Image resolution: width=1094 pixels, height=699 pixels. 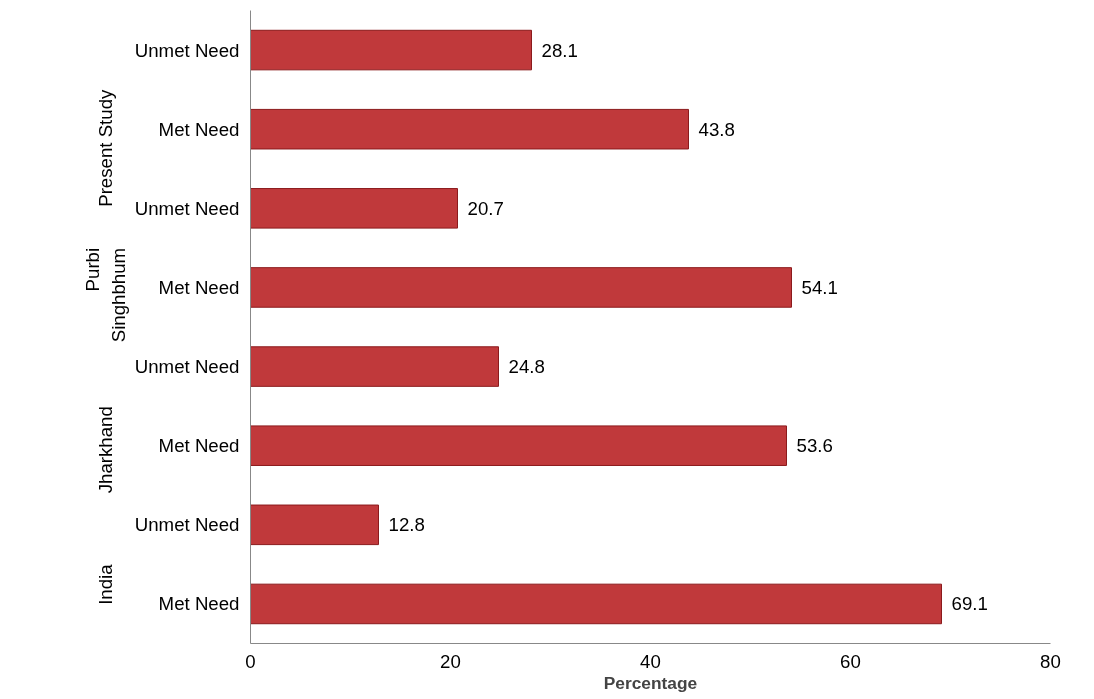 I want to click on x-tick-label: 80, so click(x=1050, y=661).